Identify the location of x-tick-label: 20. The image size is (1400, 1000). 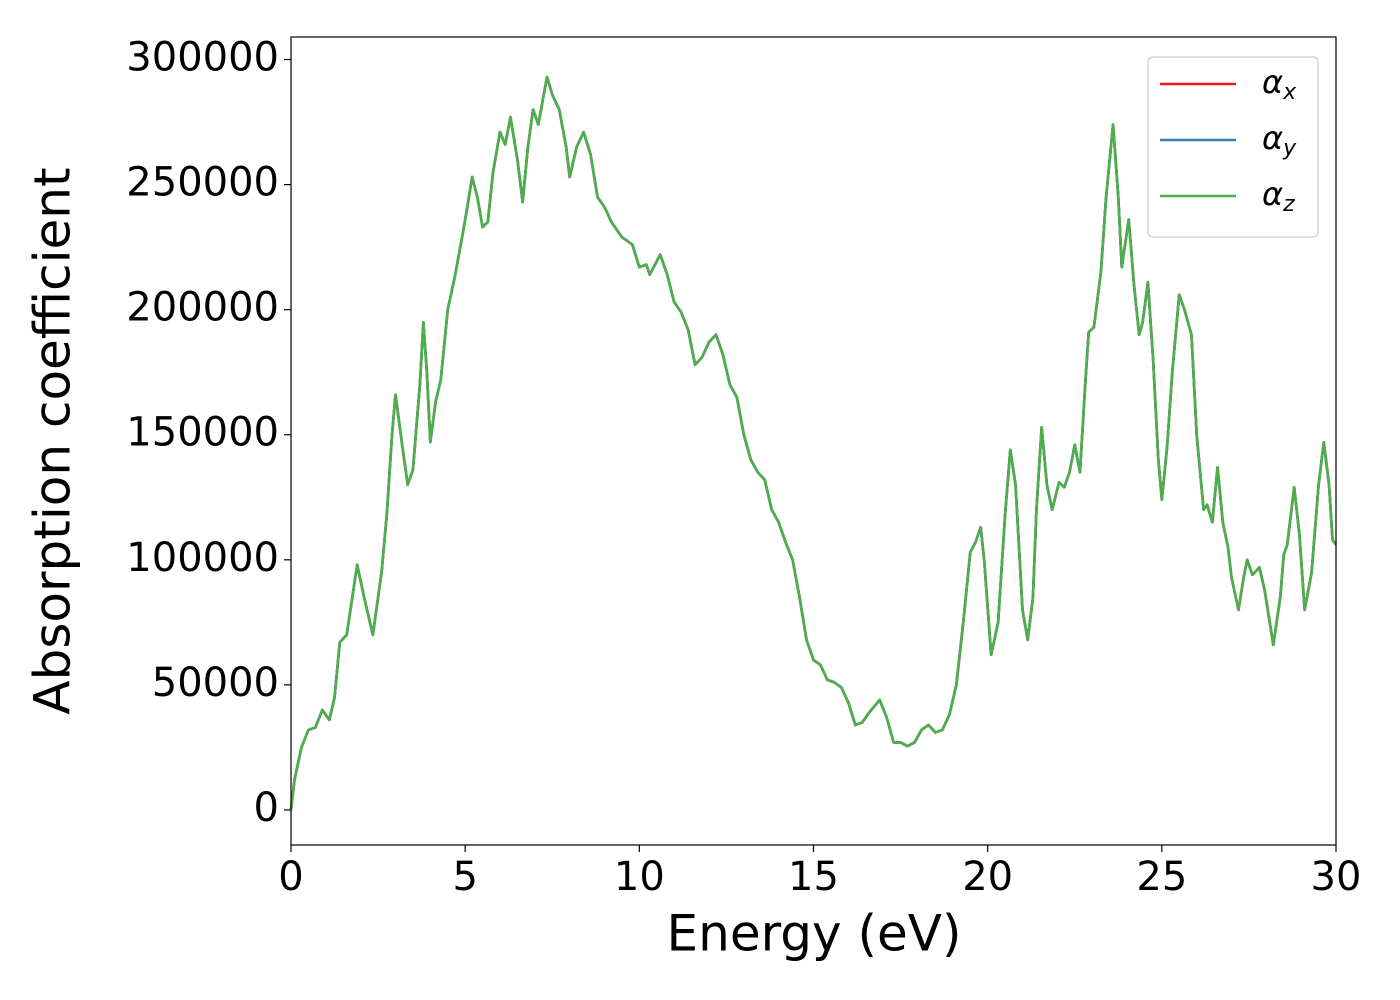
(987, 877).